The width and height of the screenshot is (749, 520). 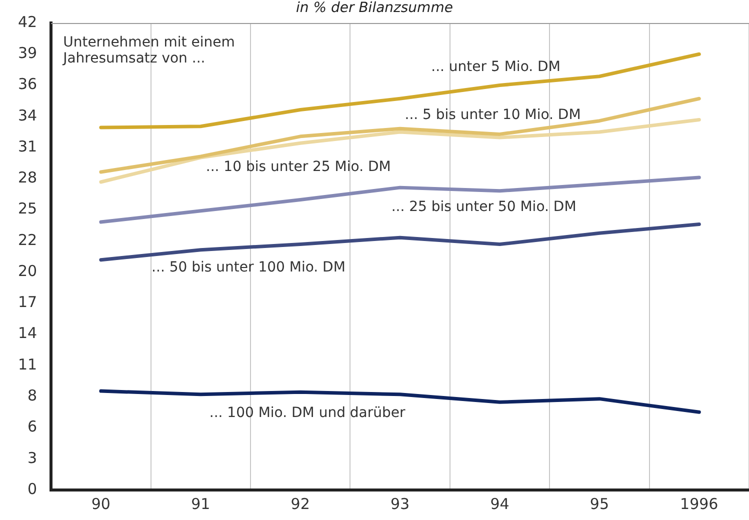 What do you see at coordinates (298, 167) in the screenshot?
I see `series-label: ... 10 bis unter 25 Mio. DM` at bounding box center [298, 167].